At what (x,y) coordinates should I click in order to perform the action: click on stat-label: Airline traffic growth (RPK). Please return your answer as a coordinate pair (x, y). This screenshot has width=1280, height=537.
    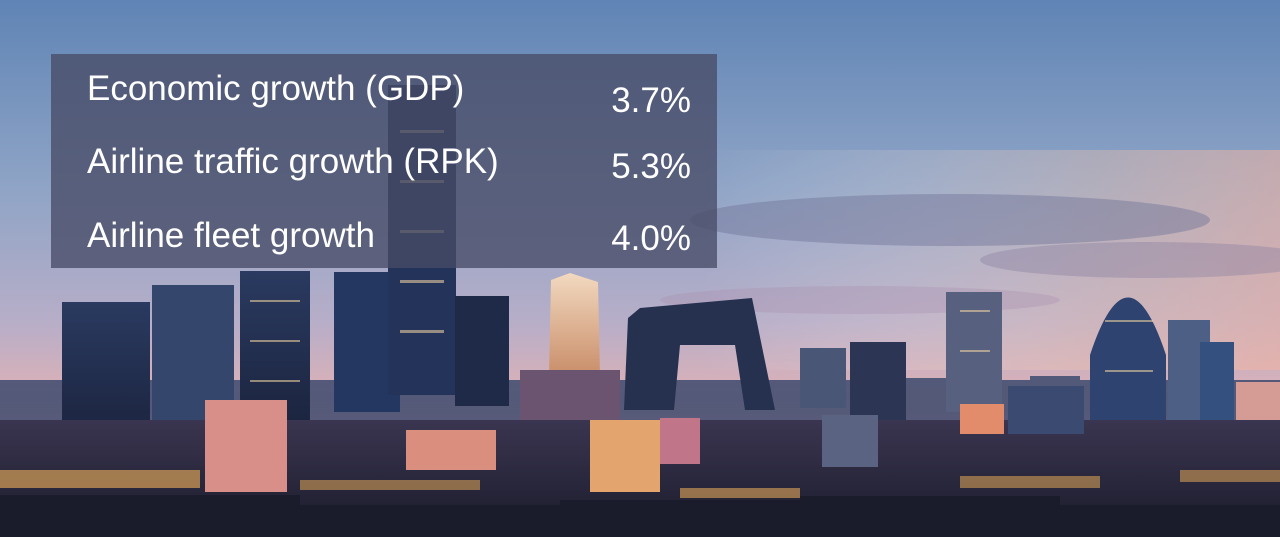
    Looking at the image, I should click on (293, 161).